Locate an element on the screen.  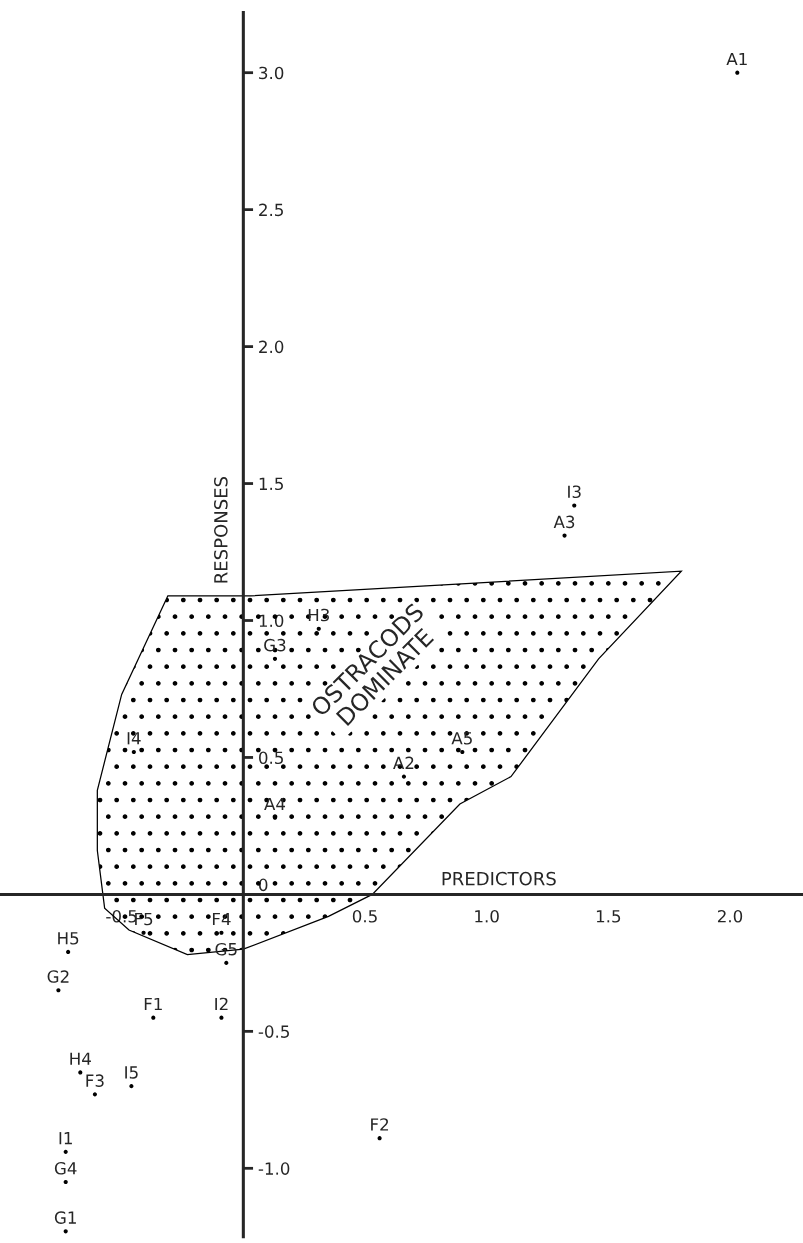
annotation: A5 is located at coordinates (461, 738).